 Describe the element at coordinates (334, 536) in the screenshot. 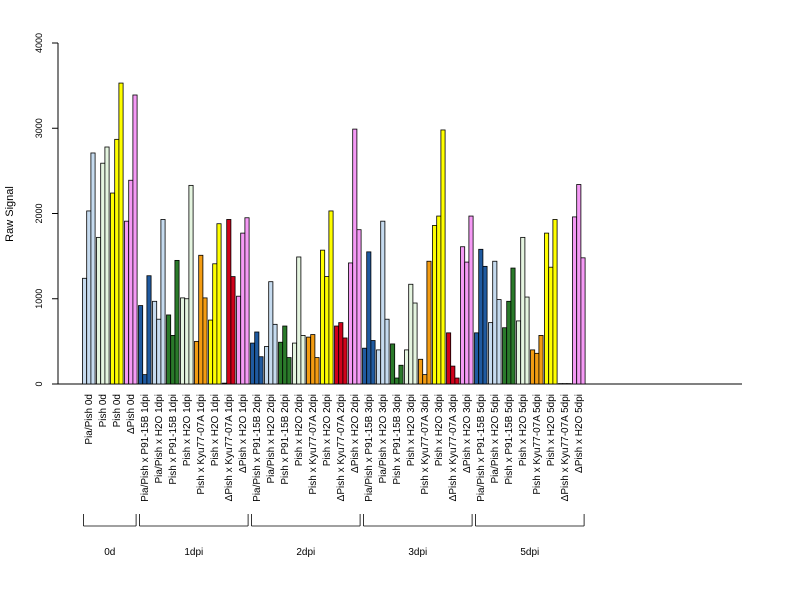

I see `group-brackets: 0d 1dpi 2dpi 3dpi 5dpi` at that location.